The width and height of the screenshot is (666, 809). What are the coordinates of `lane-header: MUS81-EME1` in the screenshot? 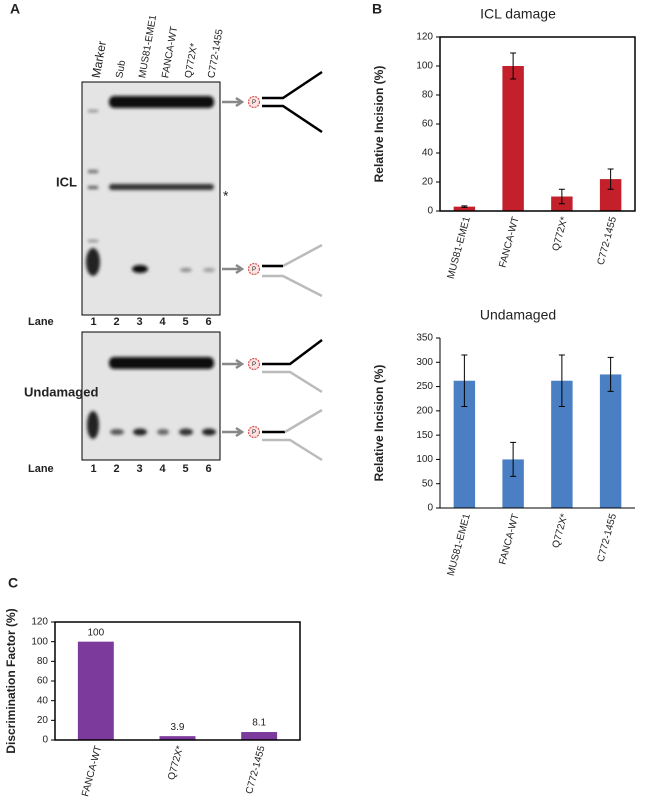 It's located at (148, 46).